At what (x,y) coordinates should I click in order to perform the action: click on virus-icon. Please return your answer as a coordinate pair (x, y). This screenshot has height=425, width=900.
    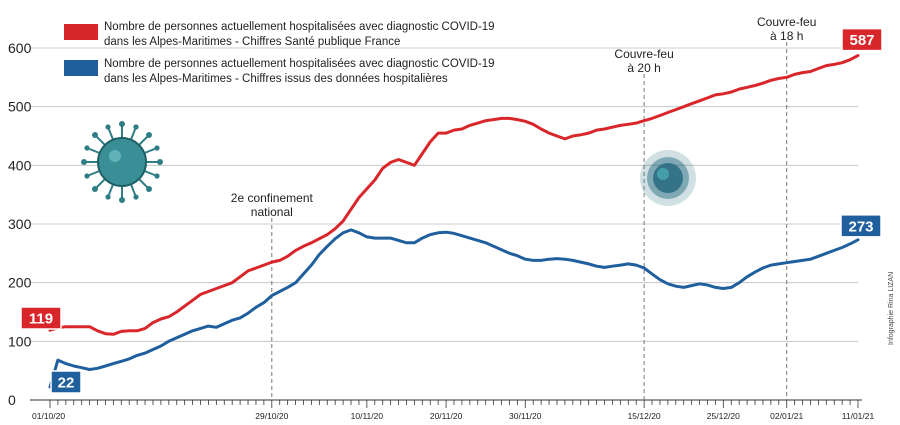
    Looking at the image, I should click on (122, 162).